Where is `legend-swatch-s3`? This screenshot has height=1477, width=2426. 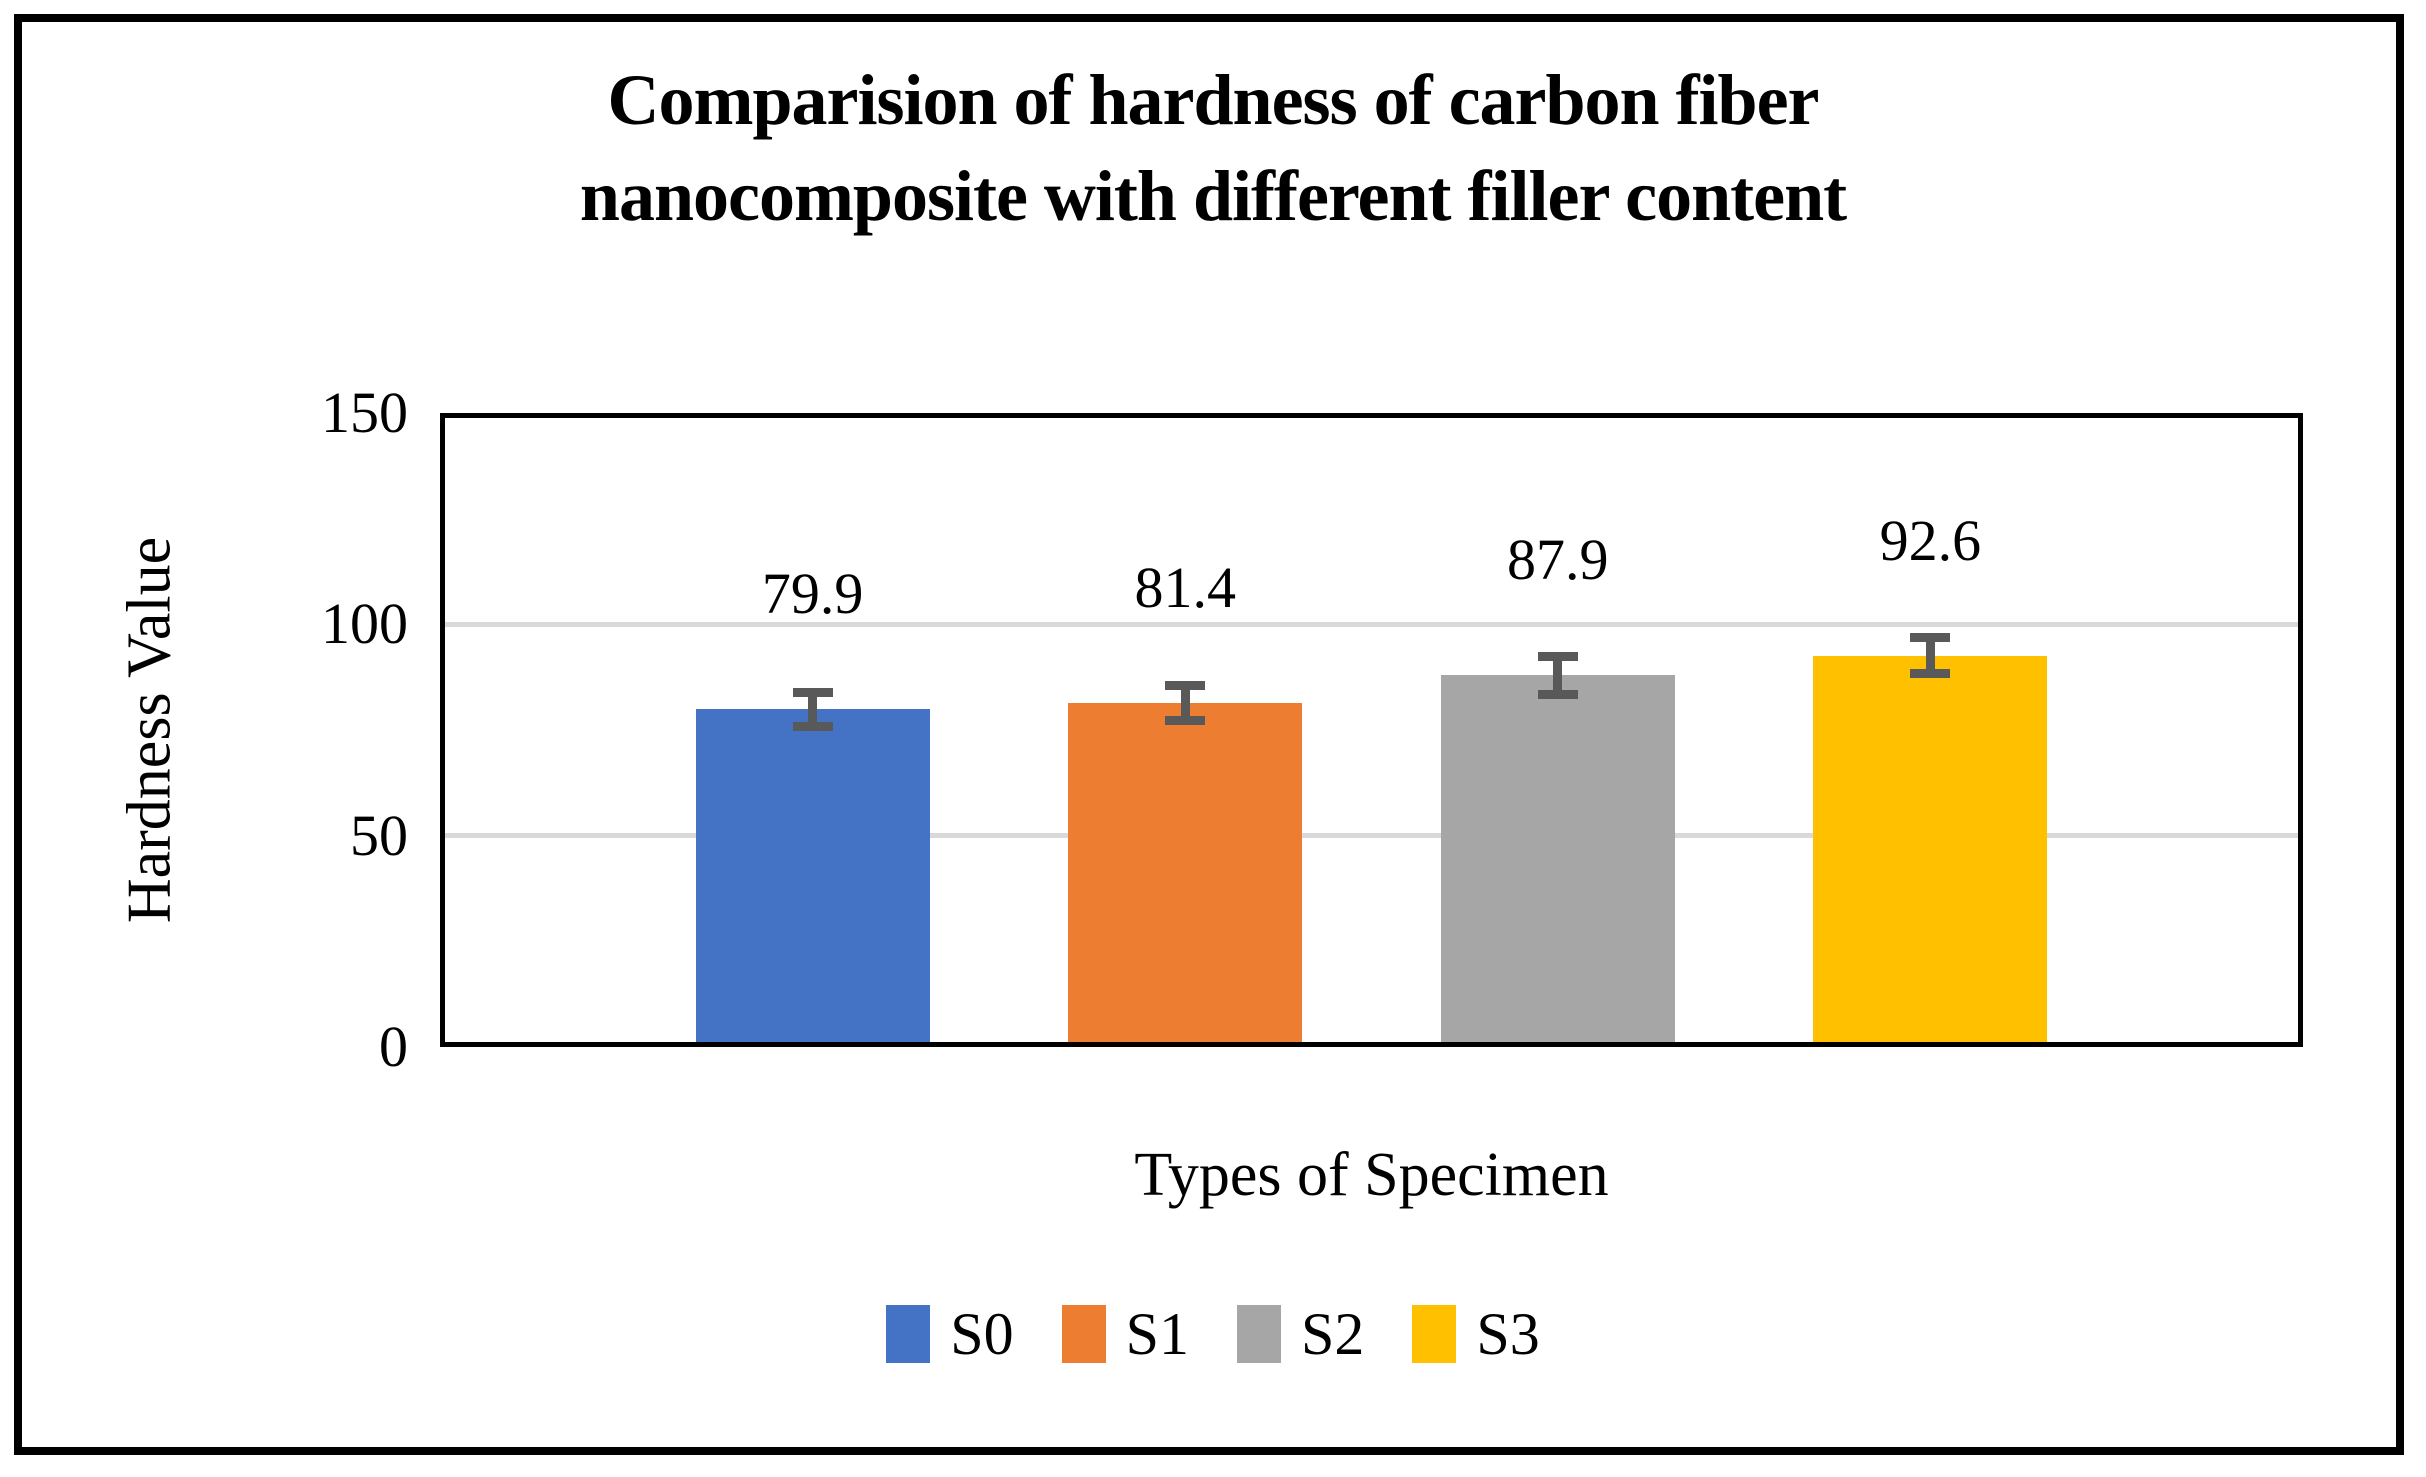 legend-swatch-s3 is located at coordinates (1434, 1334).